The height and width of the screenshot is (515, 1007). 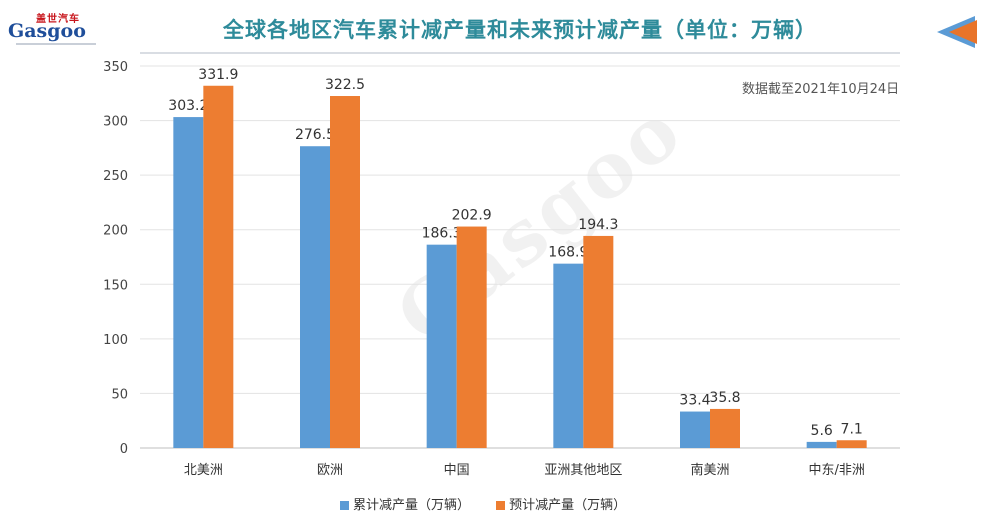 What do you see at coordinates (694, 401) in the screenshot?
I see `data-label: 33.4` at bounding box center [694, 401].